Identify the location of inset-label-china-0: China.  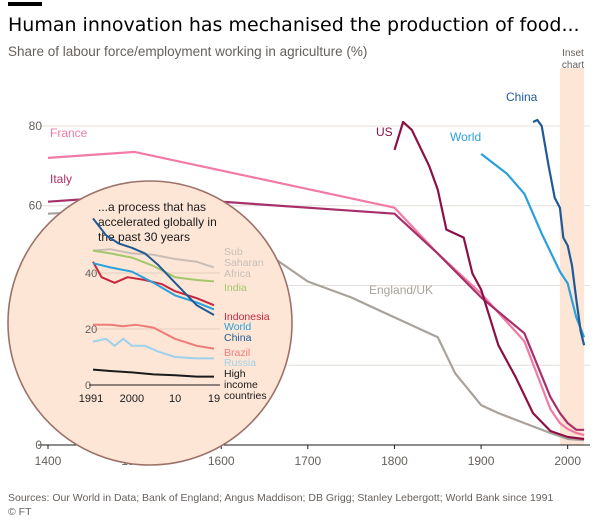
(238, 338).